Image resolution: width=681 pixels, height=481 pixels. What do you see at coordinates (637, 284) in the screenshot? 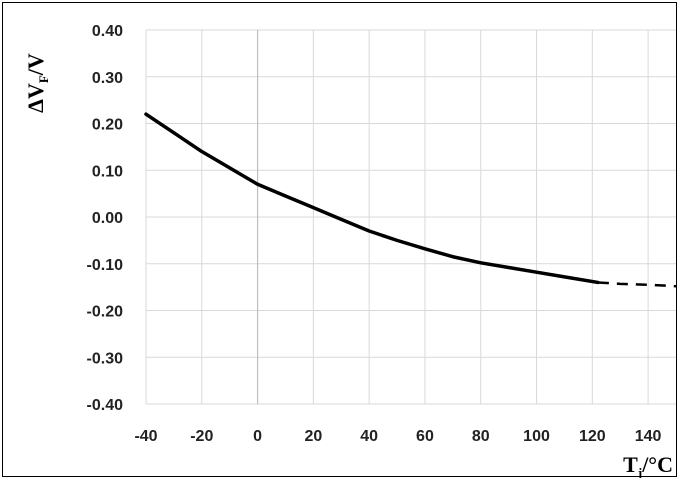
I see `series-line-dashed` at bounding box center [637, 284].